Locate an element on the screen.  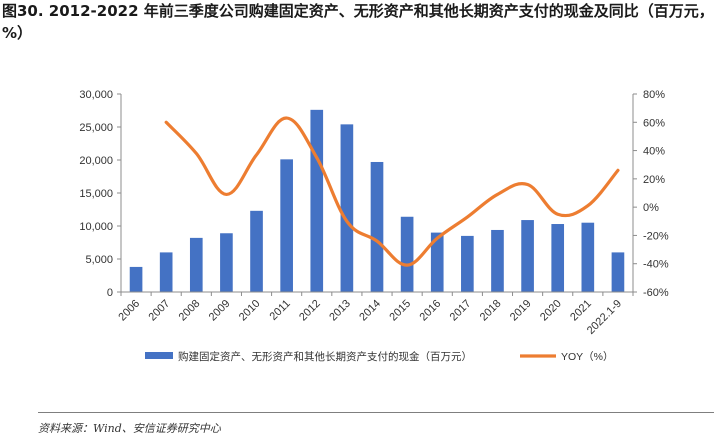
source-note: 资料来源：Wind、安信证券研究中心 is located at coordinates (129, 428).